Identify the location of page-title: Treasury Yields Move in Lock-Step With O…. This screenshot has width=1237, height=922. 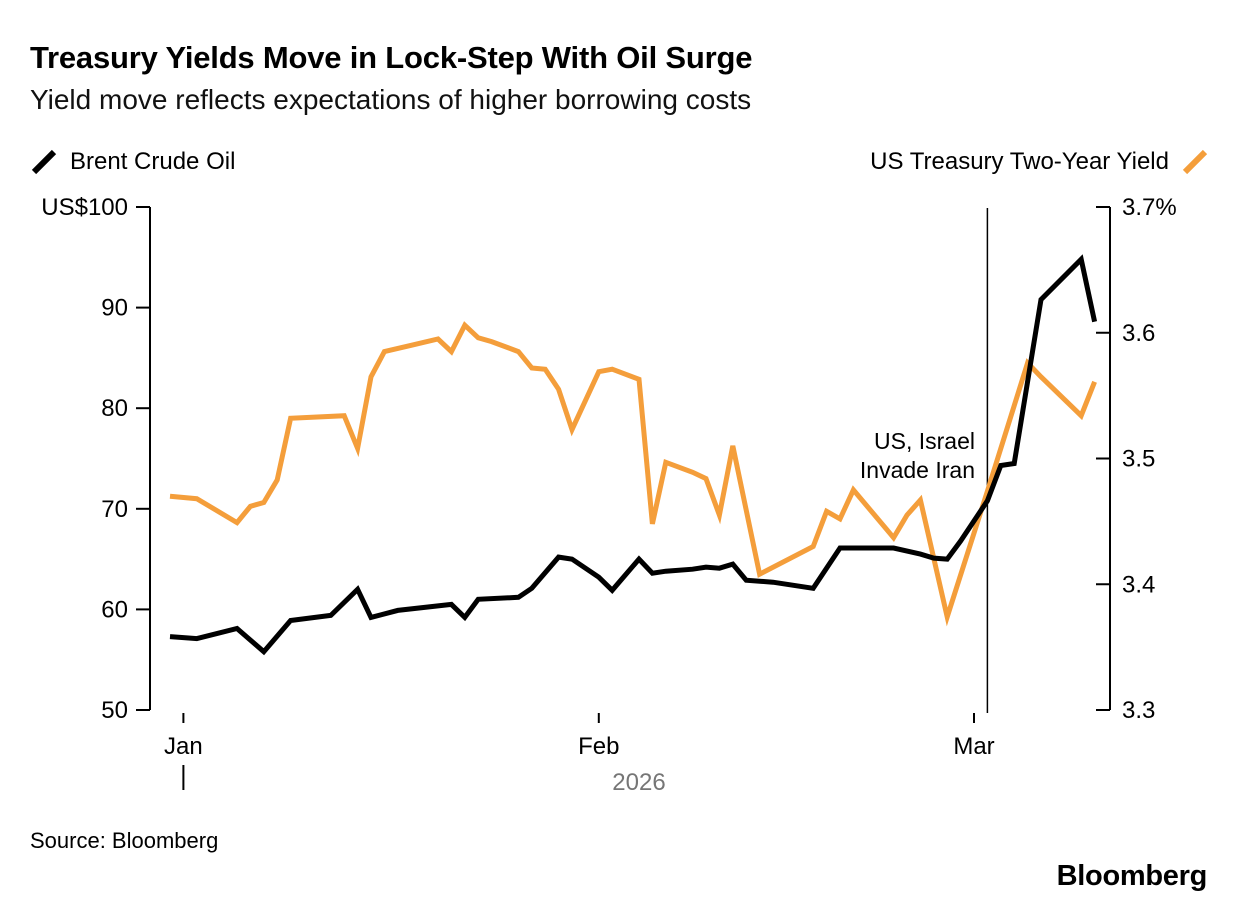
(391, 57).